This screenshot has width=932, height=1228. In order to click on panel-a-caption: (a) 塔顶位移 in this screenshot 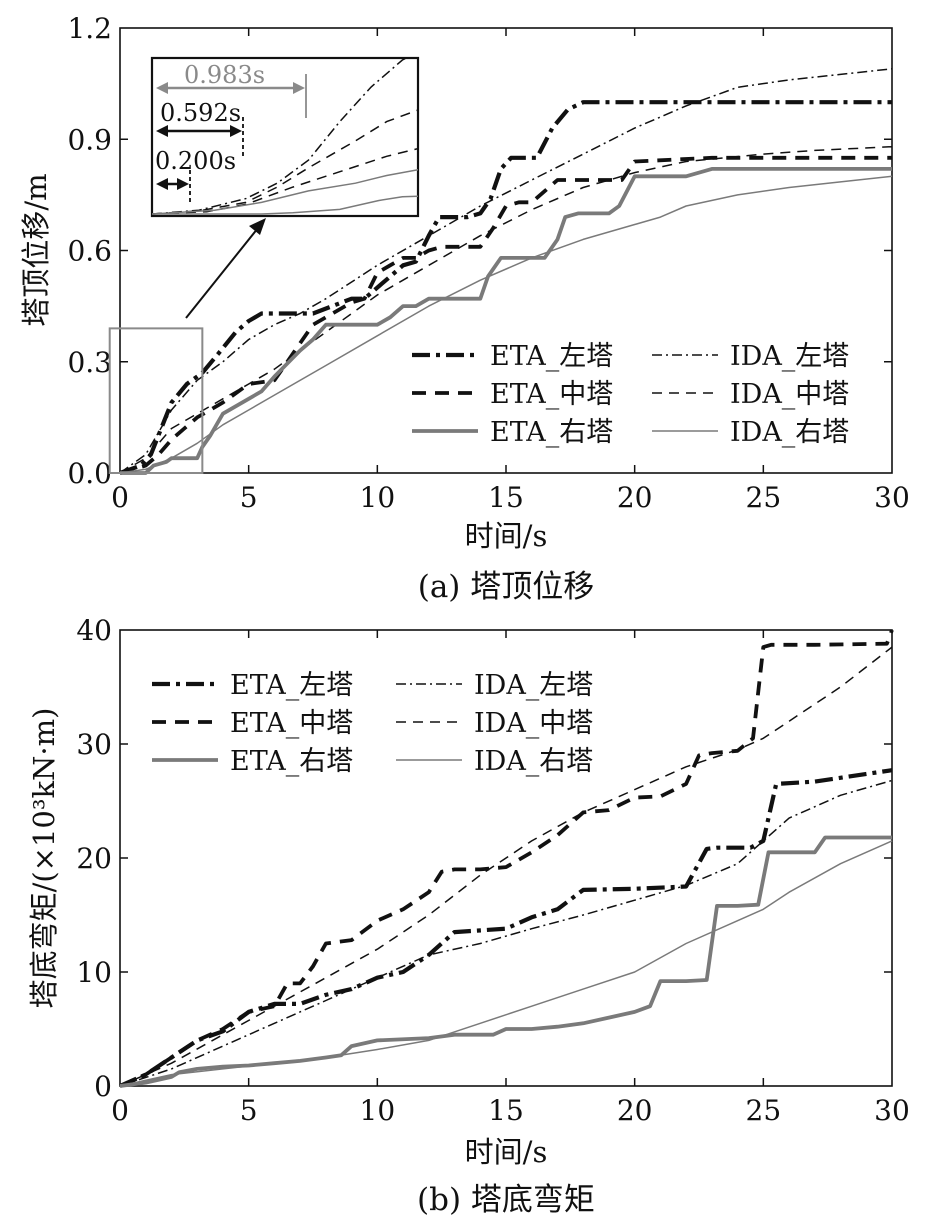, I will do `click(506, 587)`.